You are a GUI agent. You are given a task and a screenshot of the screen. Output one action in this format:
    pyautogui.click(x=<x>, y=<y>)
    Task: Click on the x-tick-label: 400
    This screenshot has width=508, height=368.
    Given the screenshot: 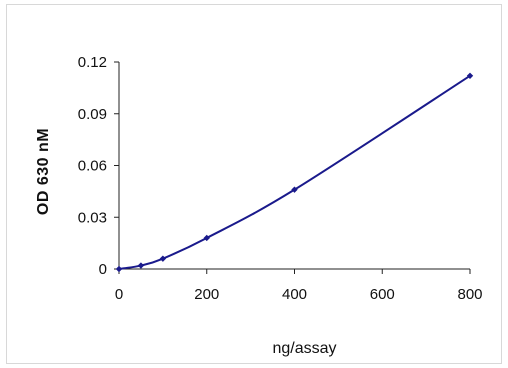 What is the action you would take?
    pyautogui.click(x=294, y=294)
    